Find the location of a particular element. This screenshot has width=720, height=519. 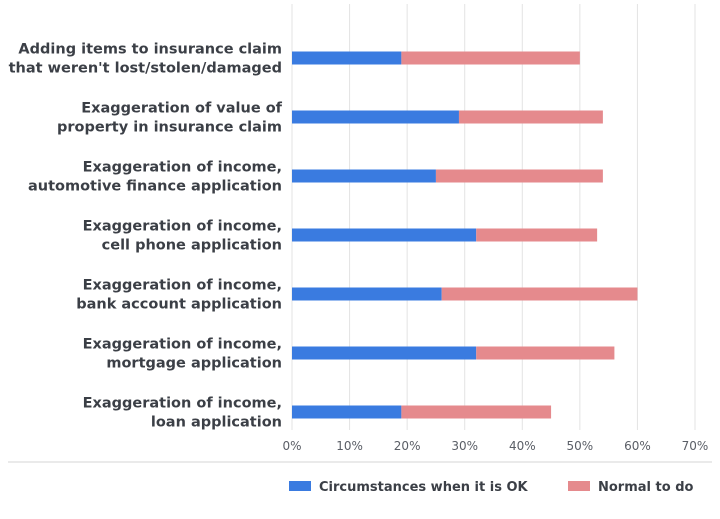

category-label-3-1: cell phone application is located at coordinates (192, 246).